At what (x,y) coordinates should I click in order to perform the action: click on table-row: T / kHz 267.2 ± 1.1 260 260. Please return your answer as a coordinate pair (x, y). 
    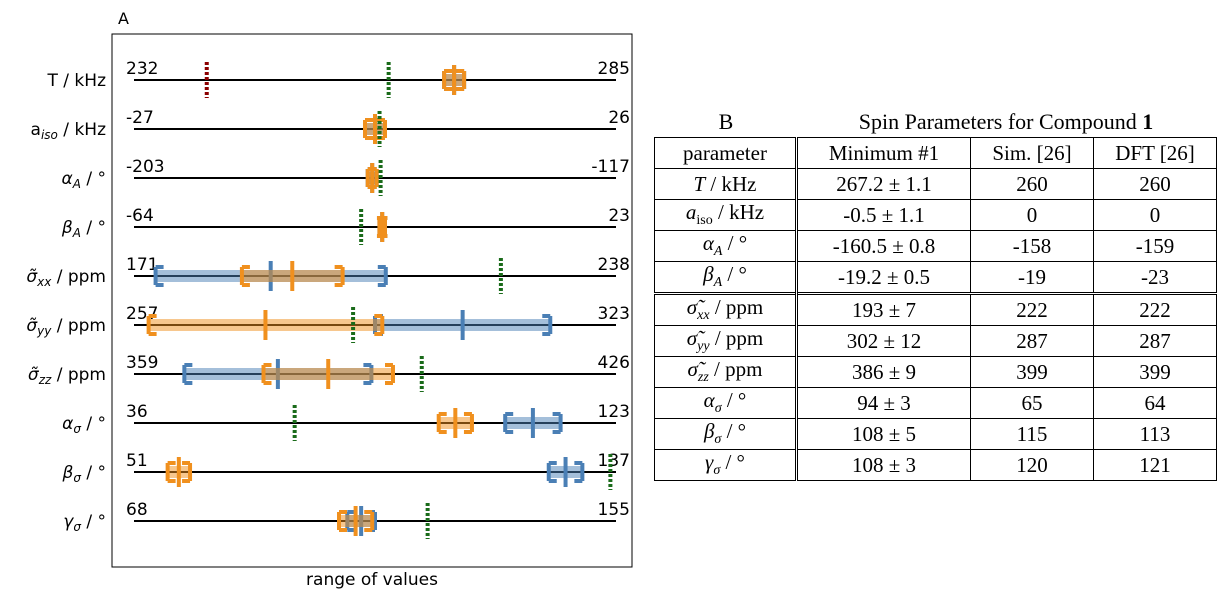
    Looking at the image, I should click on (935, 184).